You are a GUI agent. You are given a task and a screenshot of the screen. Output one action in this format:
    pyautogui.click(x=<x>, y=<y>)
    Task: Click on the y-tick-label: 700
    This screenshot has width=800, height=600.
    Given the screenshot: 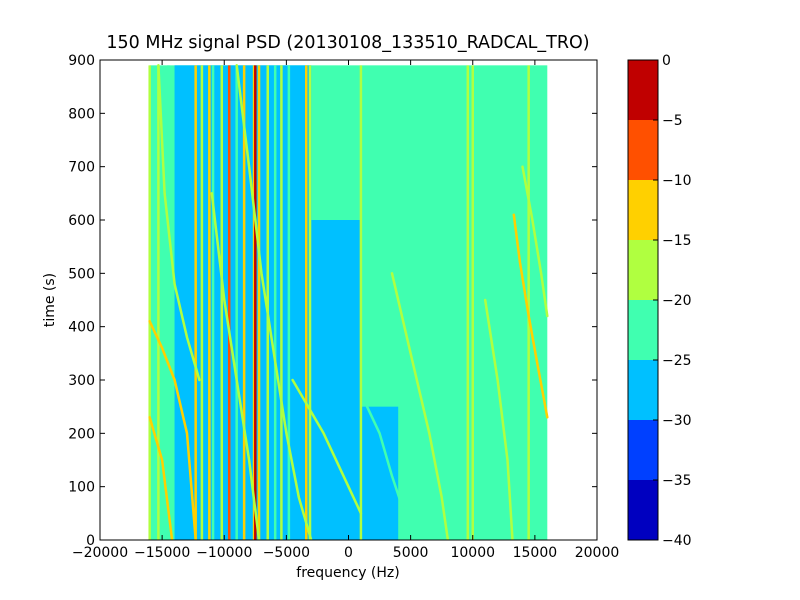 What is the action you would take?
    pyautogui.click(x=81, y=168)
    